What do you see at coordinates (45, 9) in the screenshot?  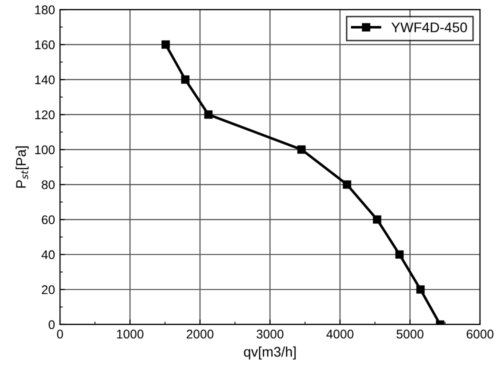 I see `y-tick-label: 180` at bounding box center [45, 9].